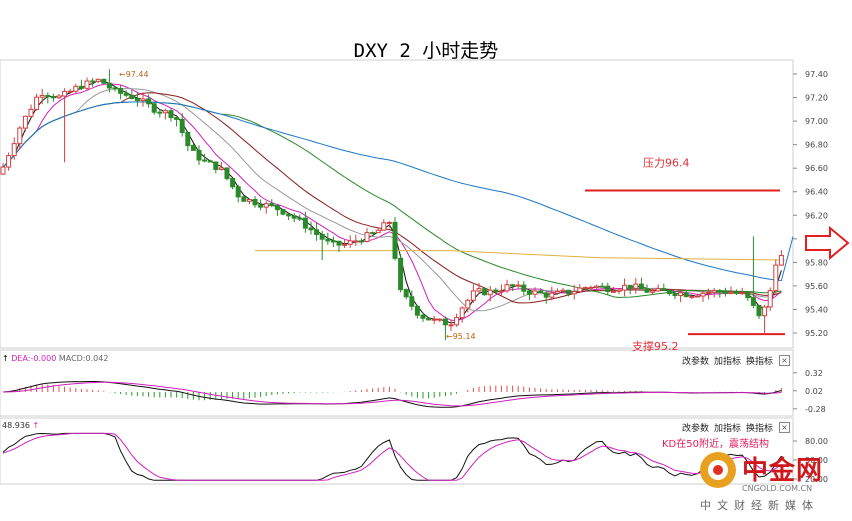  I want to click on price-tick-label: 95.60, so click(816, 286).